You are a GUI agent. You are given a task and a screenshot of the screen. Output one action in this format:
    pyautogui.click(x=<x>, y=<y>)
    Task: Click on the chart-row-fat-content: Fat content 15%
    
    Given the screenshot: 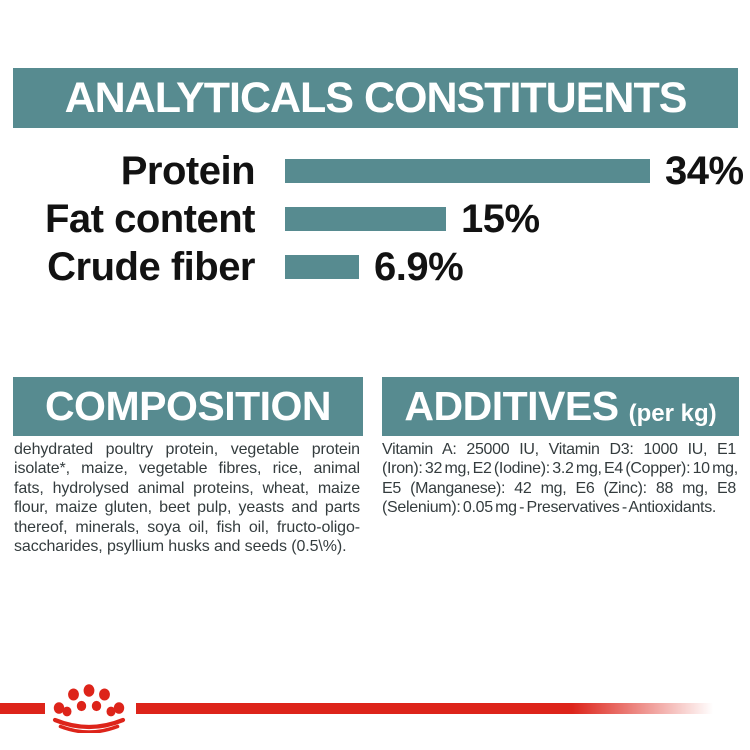 What is the action you would take?
    pyautogui.click(x=375, y=219)
    